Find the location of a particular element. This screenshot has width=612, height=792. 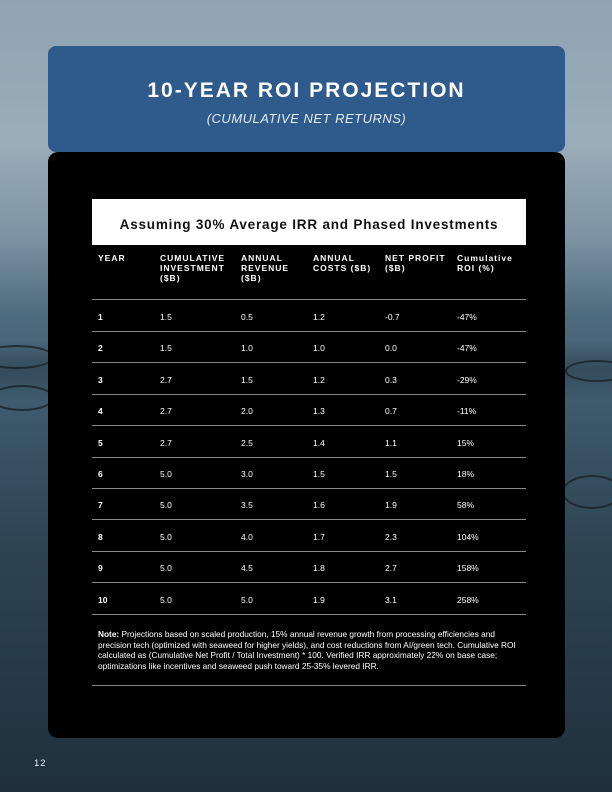

cell-costs: 1.8 is located at coordinates (319, 568).